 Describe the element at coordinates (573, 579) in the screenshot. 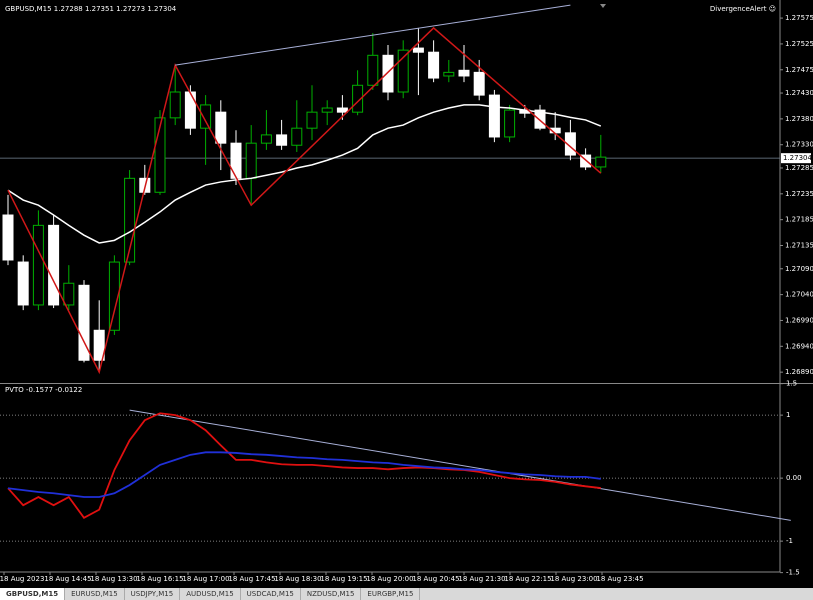

I see `time-label: 18 Aug 23:00` at that location.